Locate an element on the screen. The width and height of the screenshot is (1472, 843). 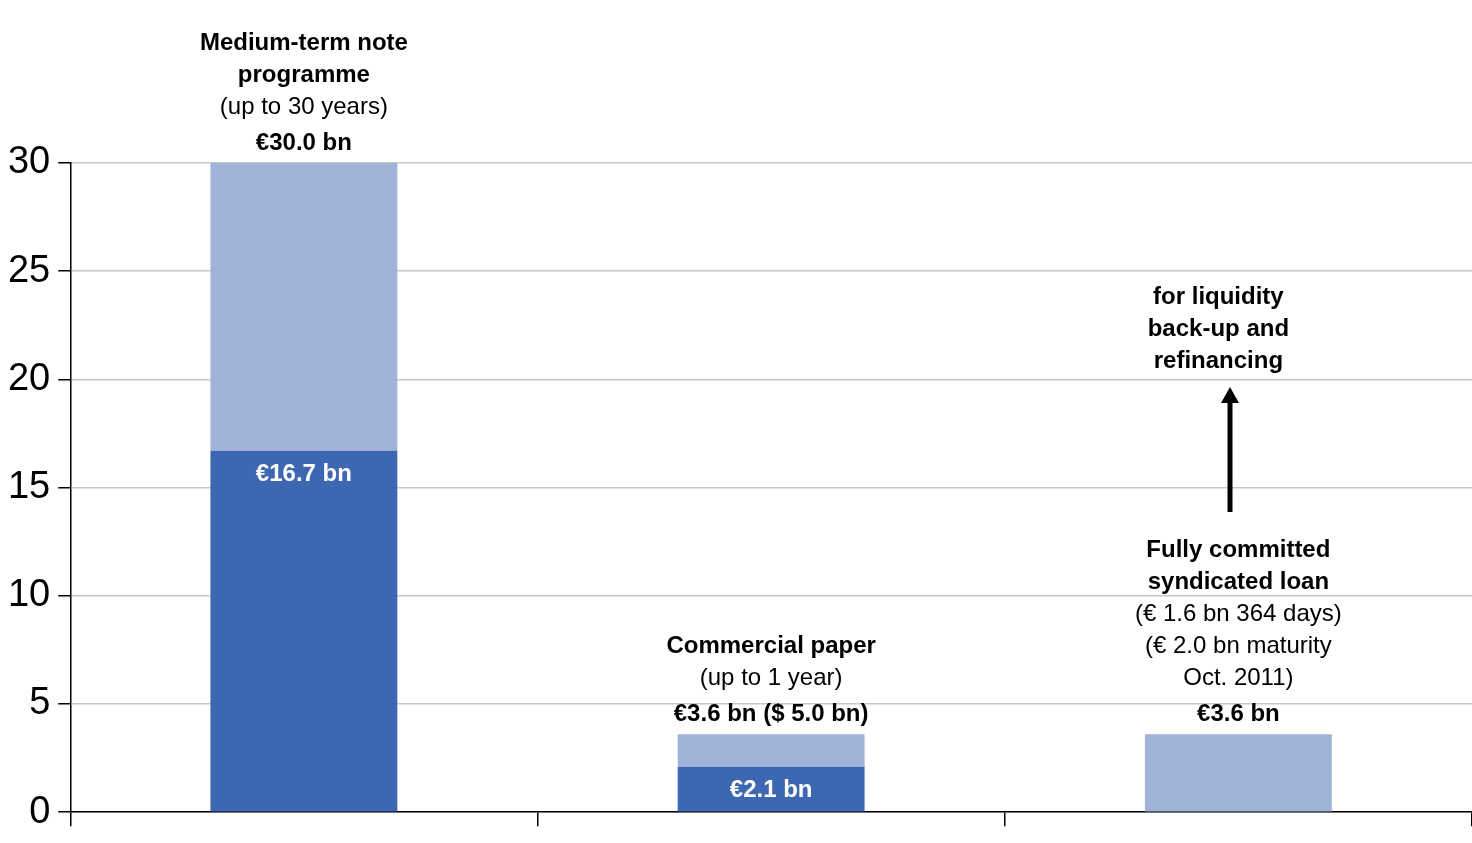
total-label: €3.6 bn is located at coordinates (1238, 712).